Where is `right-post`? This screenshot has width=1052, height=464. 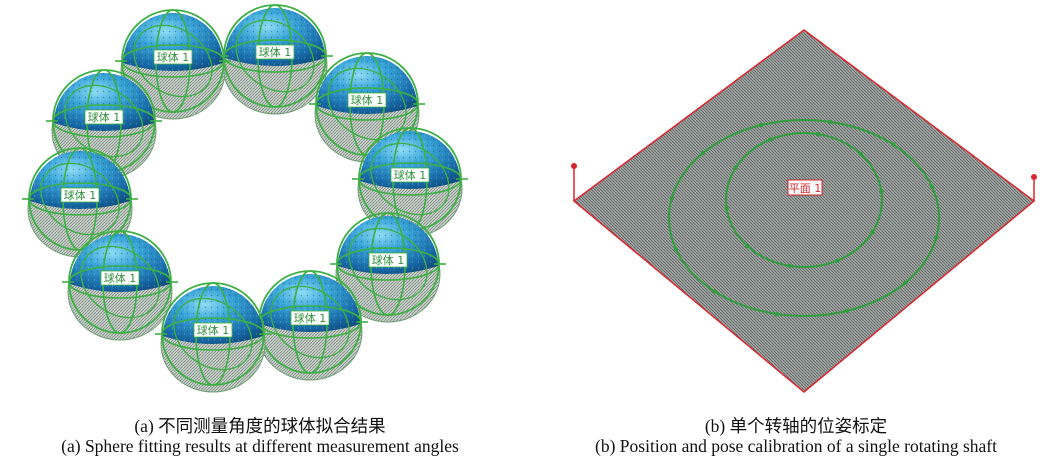
right-post is located at coordinates (1034, 187).